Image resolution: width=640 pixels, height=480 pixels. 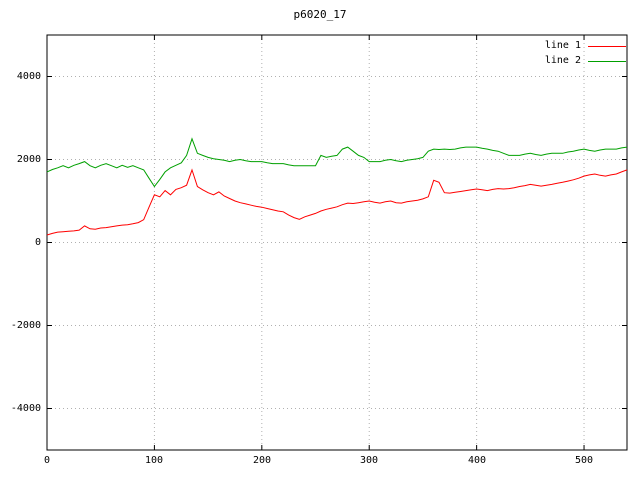 What do you see at coordinates (585, 61) in the screenshot?
I see `legend-item: line 2` at bounding box center [585, 61].